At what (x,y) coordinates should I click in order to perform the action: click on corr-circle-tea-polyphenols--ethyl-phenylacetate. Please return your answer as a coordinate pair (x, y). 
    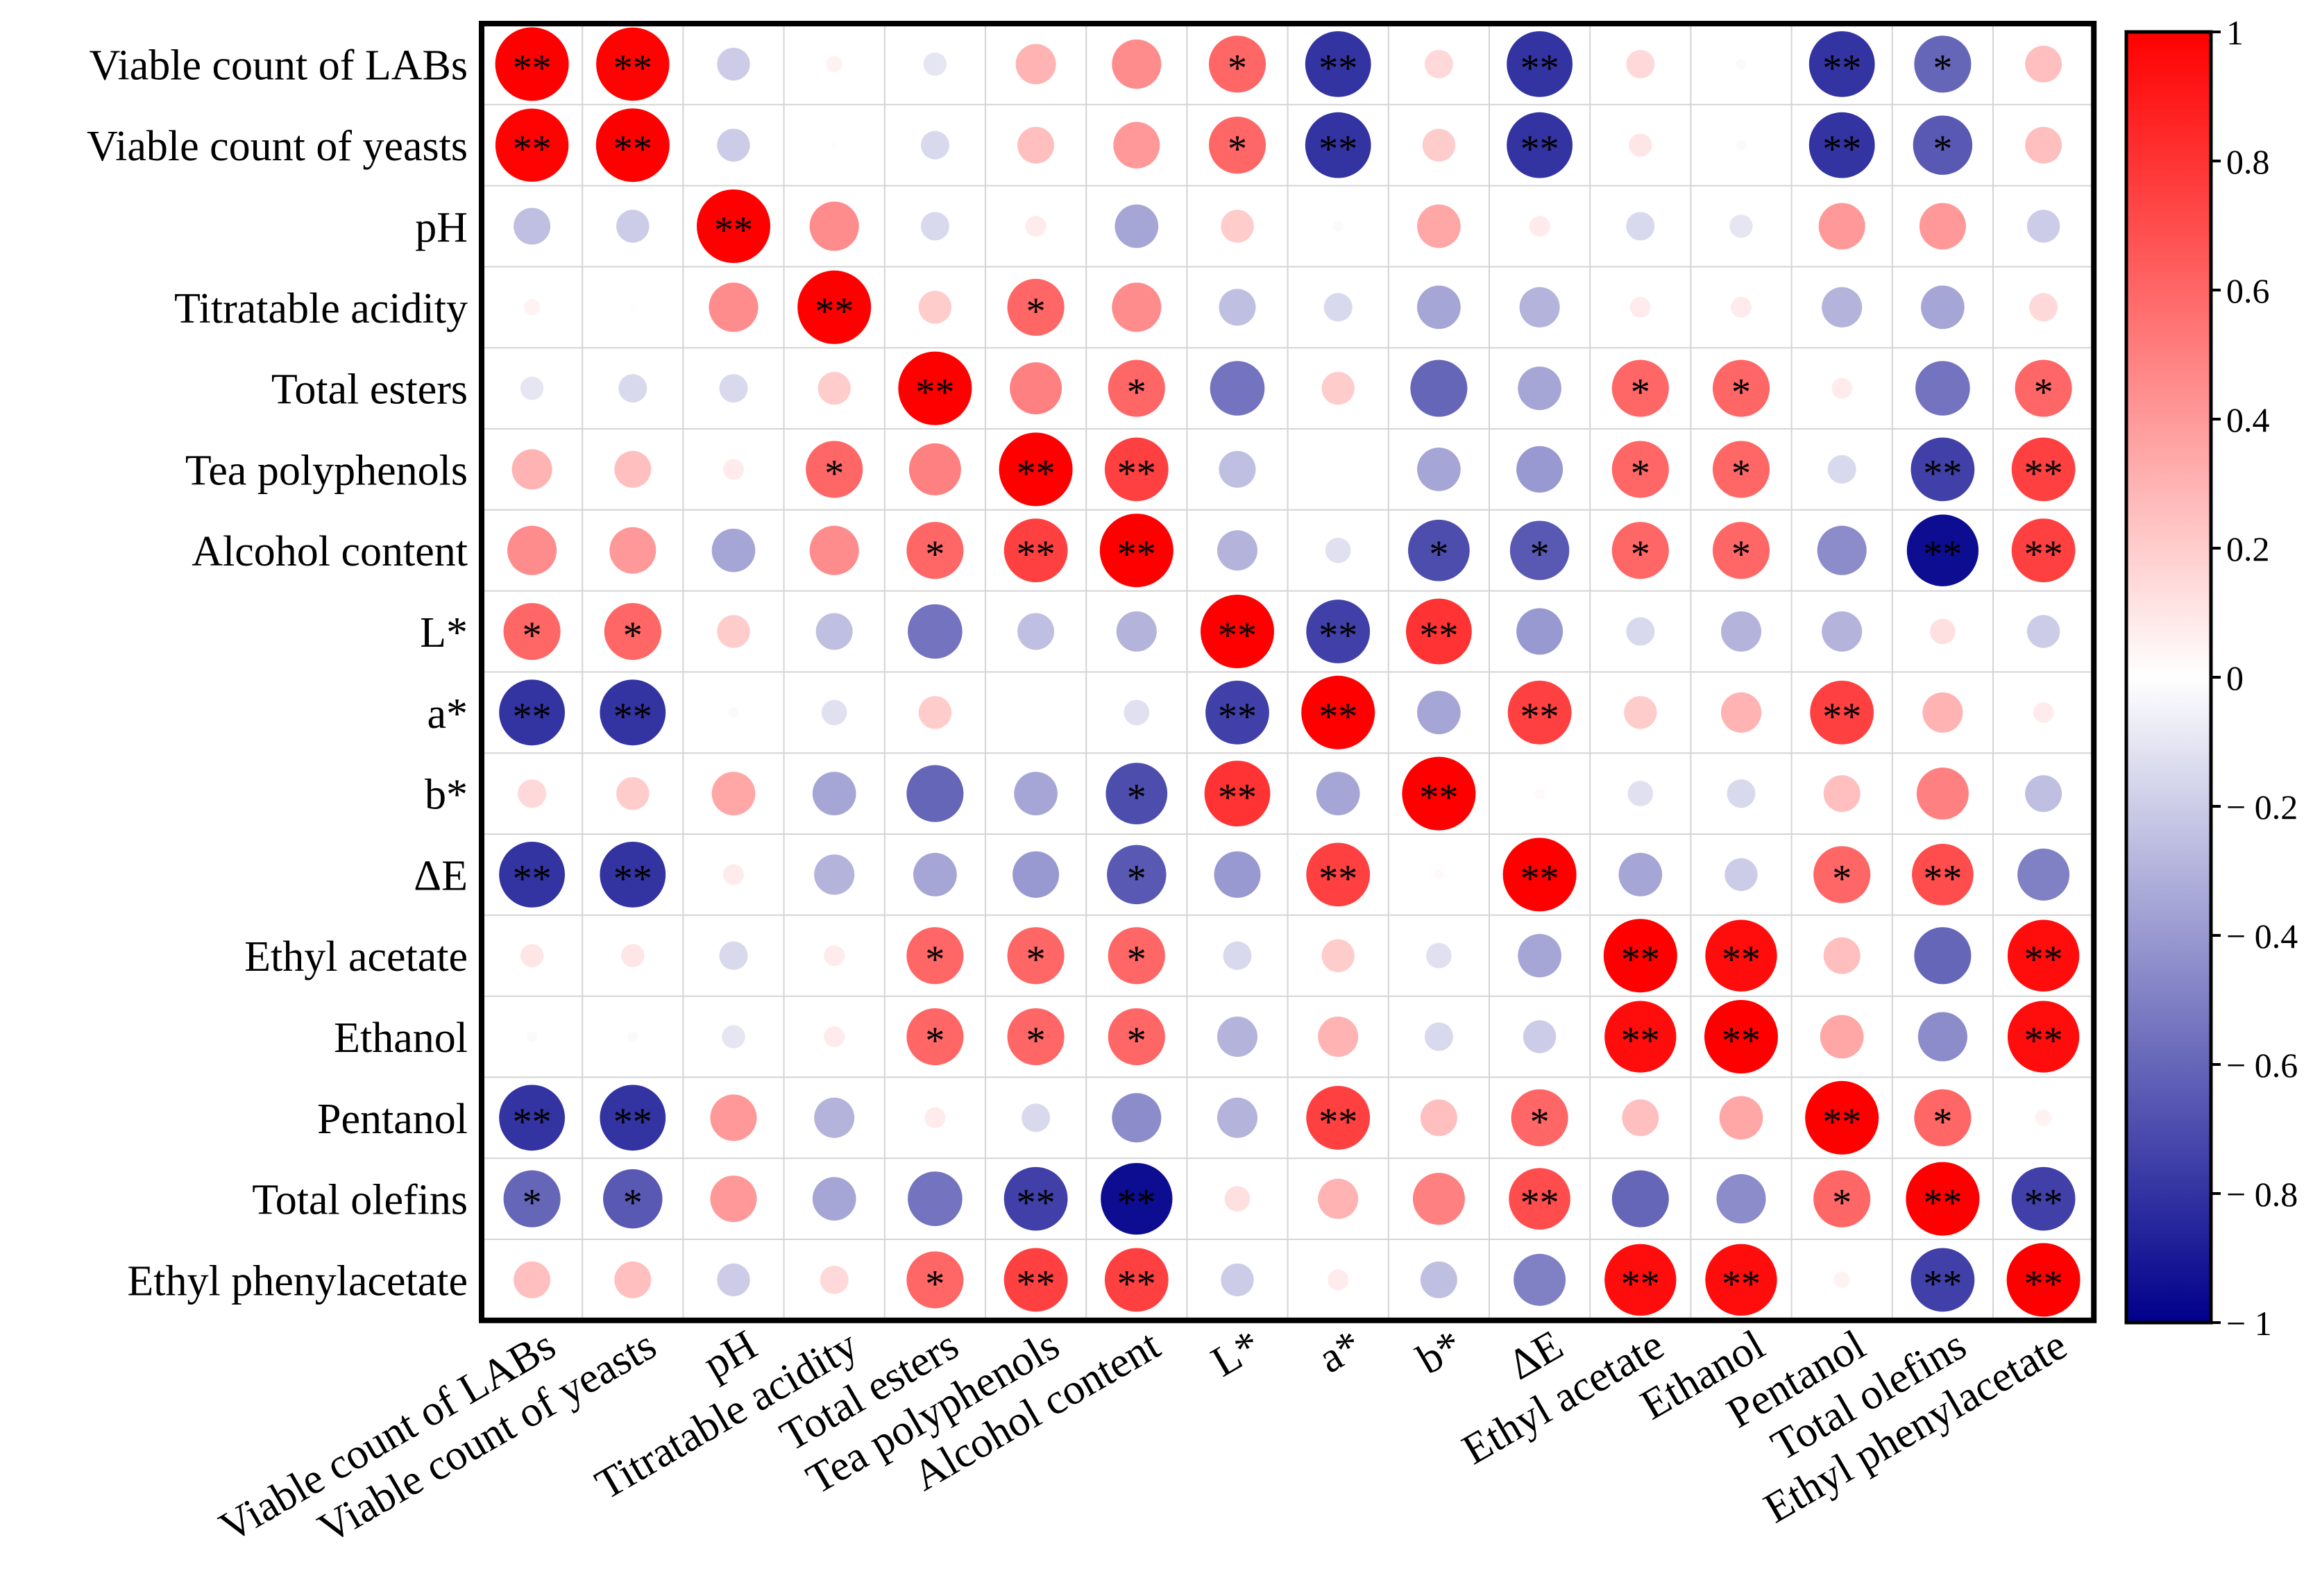
    Looking at the image, I should click on (2043, 469).